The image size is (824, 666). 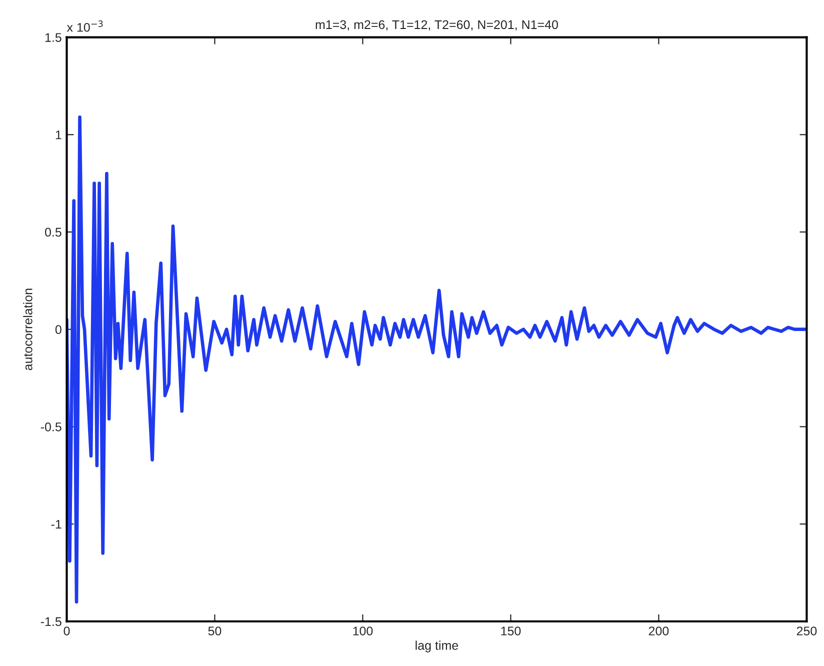 I want to click on text: x 10$^{−3}$, so click(x=84, y=26).